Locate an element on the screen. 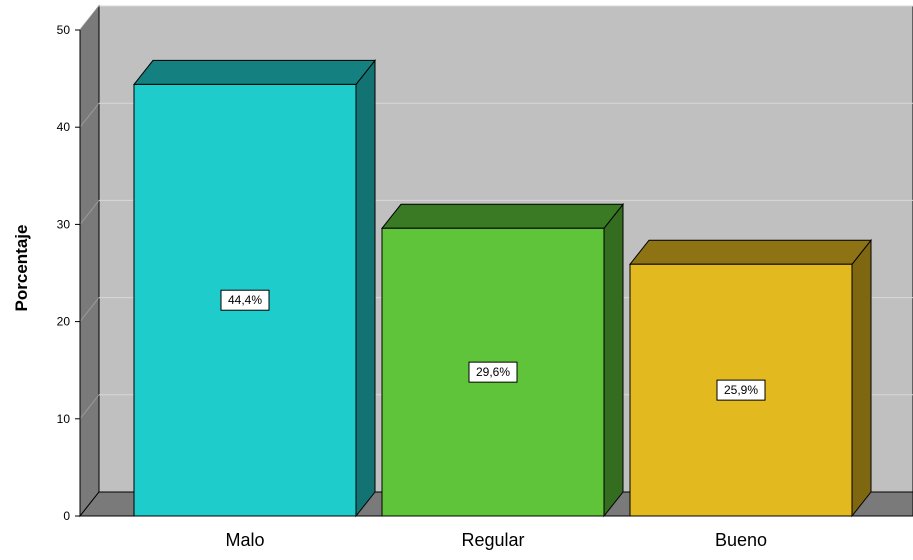  x-tick-label: Bueno is located at coordinates (741, 540).